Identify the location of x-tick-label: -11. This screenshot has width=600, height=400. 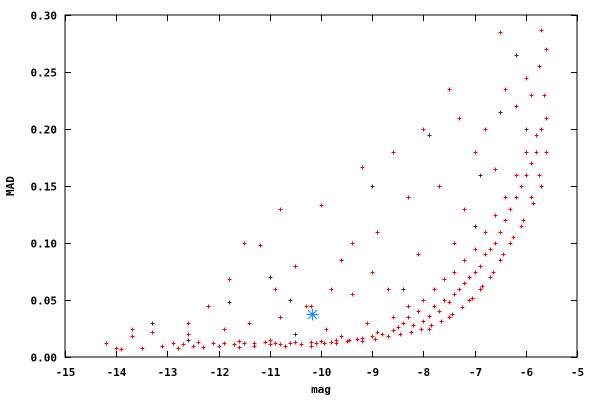
(271, 372).